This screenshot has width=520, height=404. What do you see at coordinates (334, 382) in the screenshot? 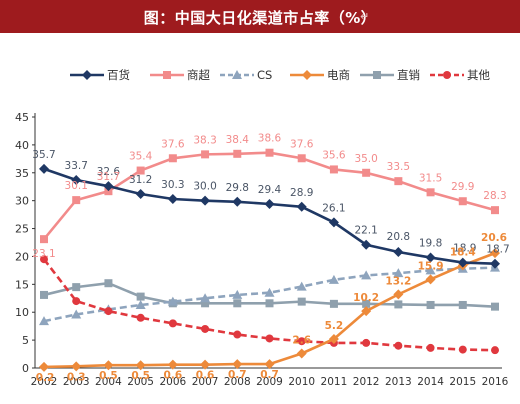
I see `x-tick-label-2011: 2011` at bounding box center [334, 382].